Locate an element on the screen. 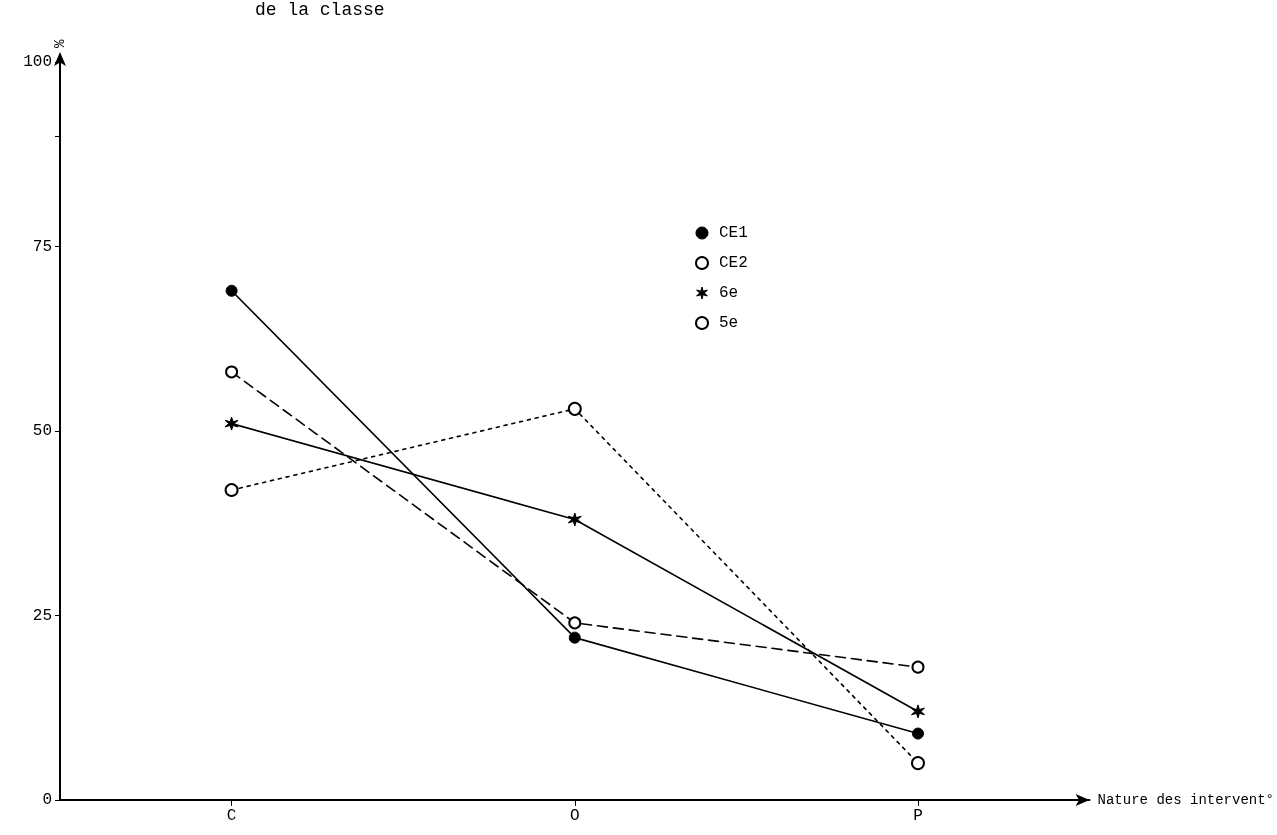 The width and height of the screenshot is (1277, 835). x-tick-label: O is located at coordinates (574, 816).